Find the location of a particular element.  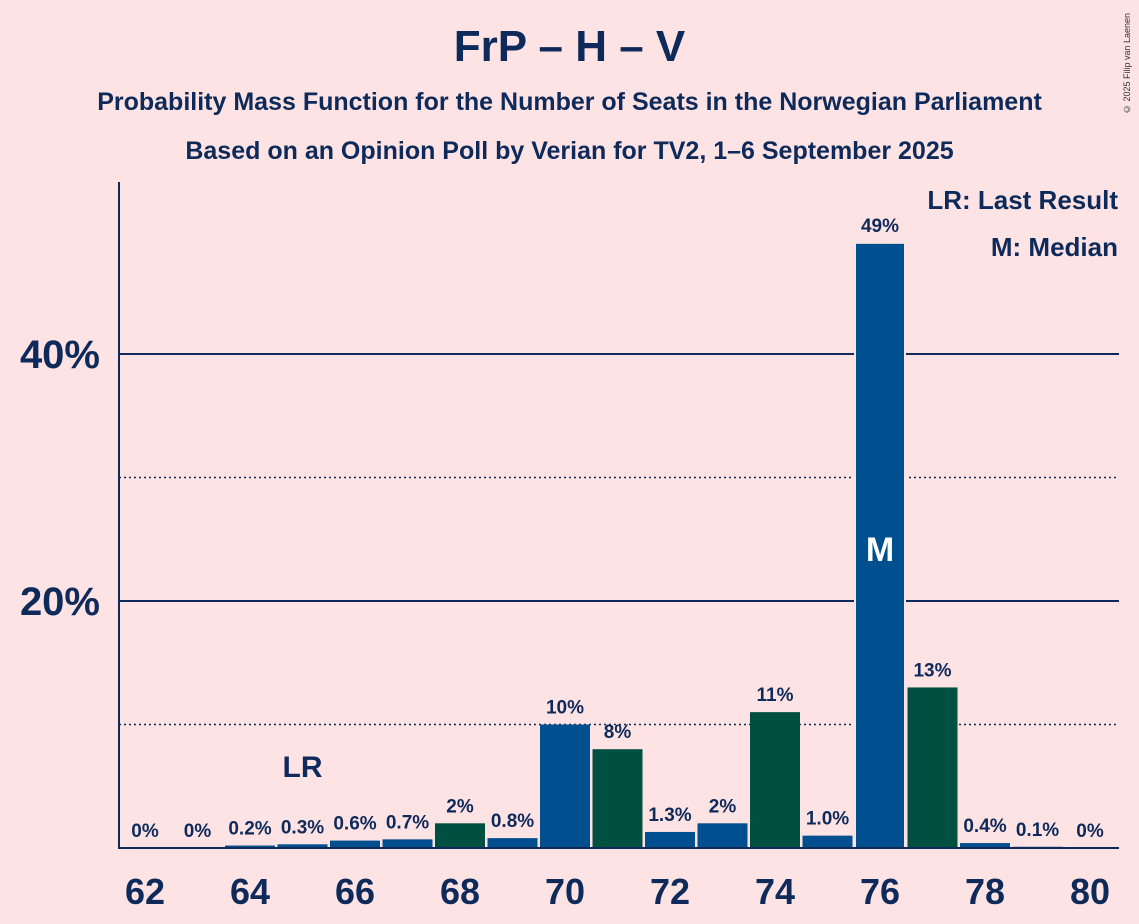

value-label-73: 2% is located at coordinates (723, 806).